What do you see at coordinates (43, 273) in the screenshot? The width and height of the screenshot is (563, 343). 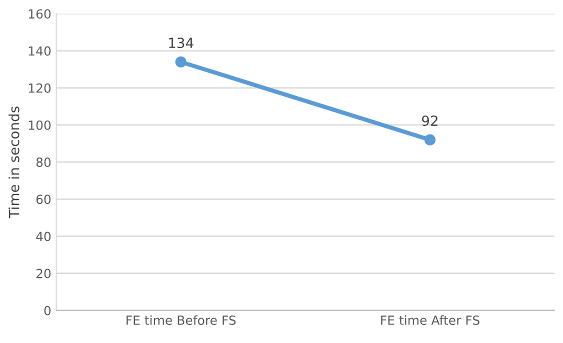 I see `y-tick-label: 20` at bounding box center [43, 273].